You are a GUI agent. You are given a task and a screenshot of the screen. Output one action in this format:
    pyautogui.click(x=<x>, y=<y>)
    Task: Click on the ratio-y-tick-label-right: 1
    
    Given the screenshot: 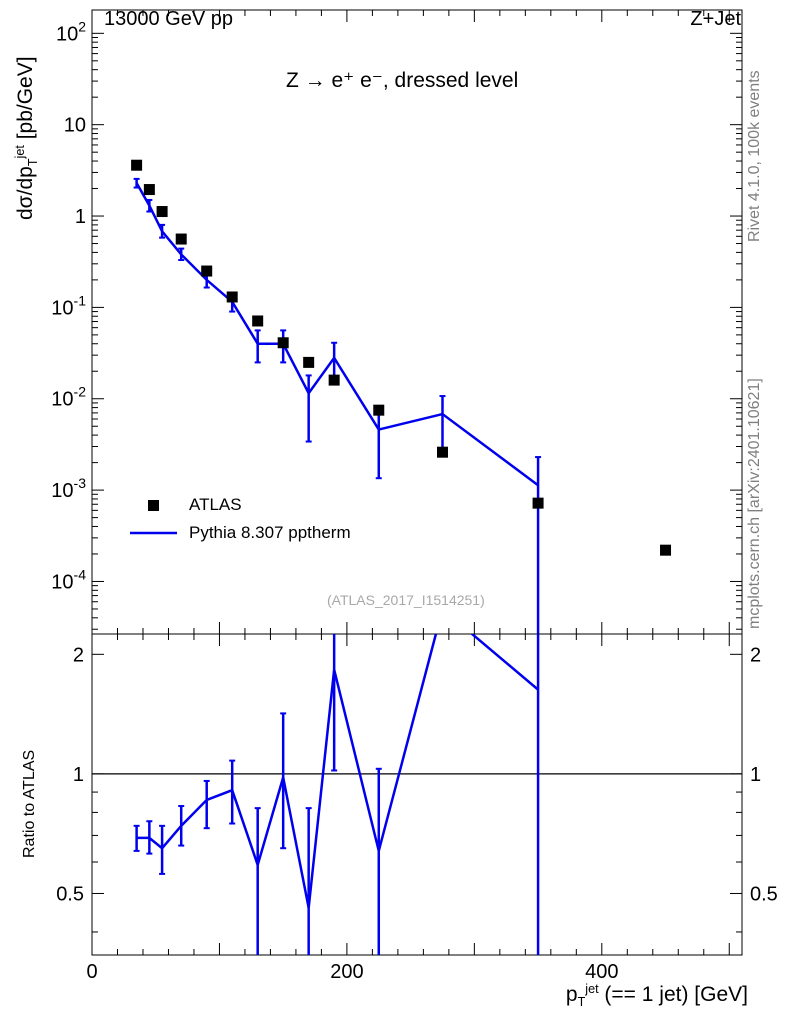 What is the action you would take?
    pyautogui.click(x=755, y=775)
    